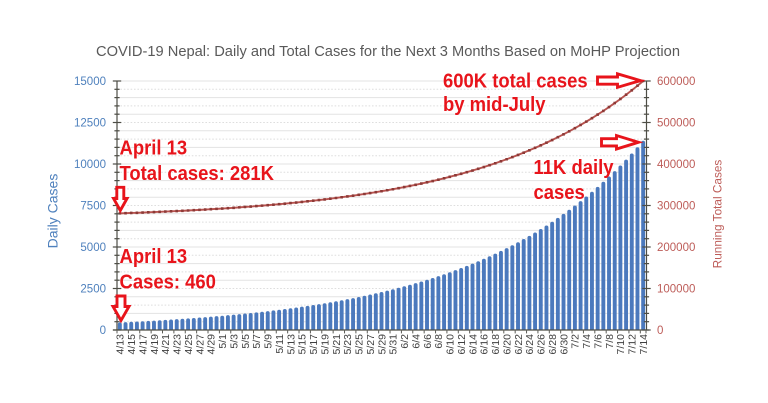 This screenshot has height=403, width=768. What do you see at coordinates (234, 341) in the screenshot?
I see `svg-text: 5/3` at bounding box center [234, 341].